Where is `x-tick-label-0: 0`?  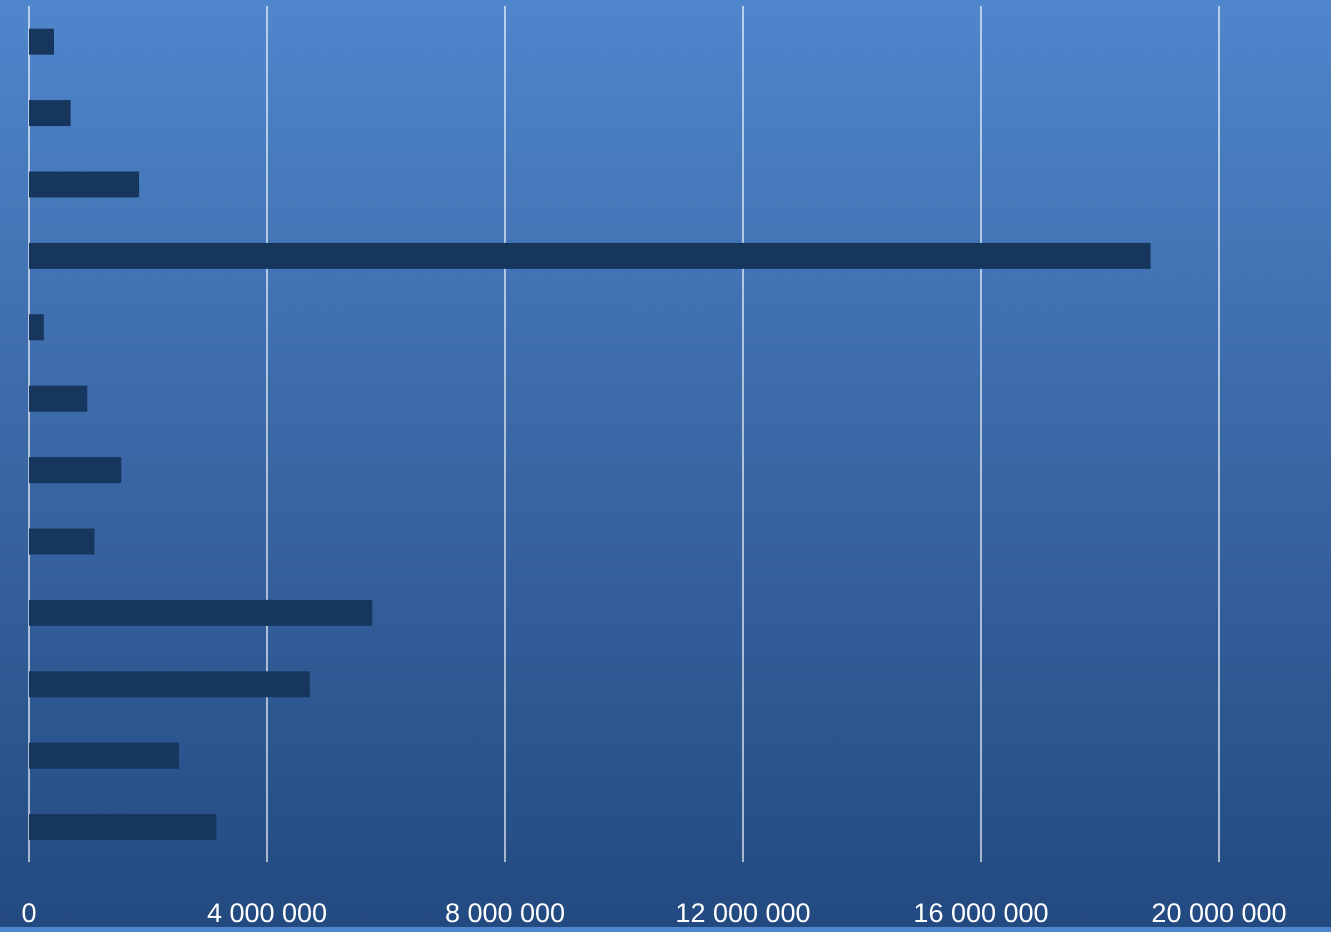
x-tick-label-0: 0 is located at coordinates (28, 912).